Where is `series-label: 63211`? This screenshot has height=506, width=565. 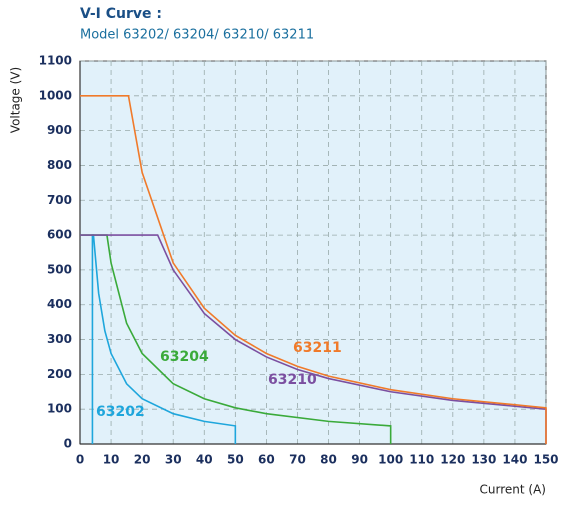
series-label: 63211 is located at coordinates (317, 348).